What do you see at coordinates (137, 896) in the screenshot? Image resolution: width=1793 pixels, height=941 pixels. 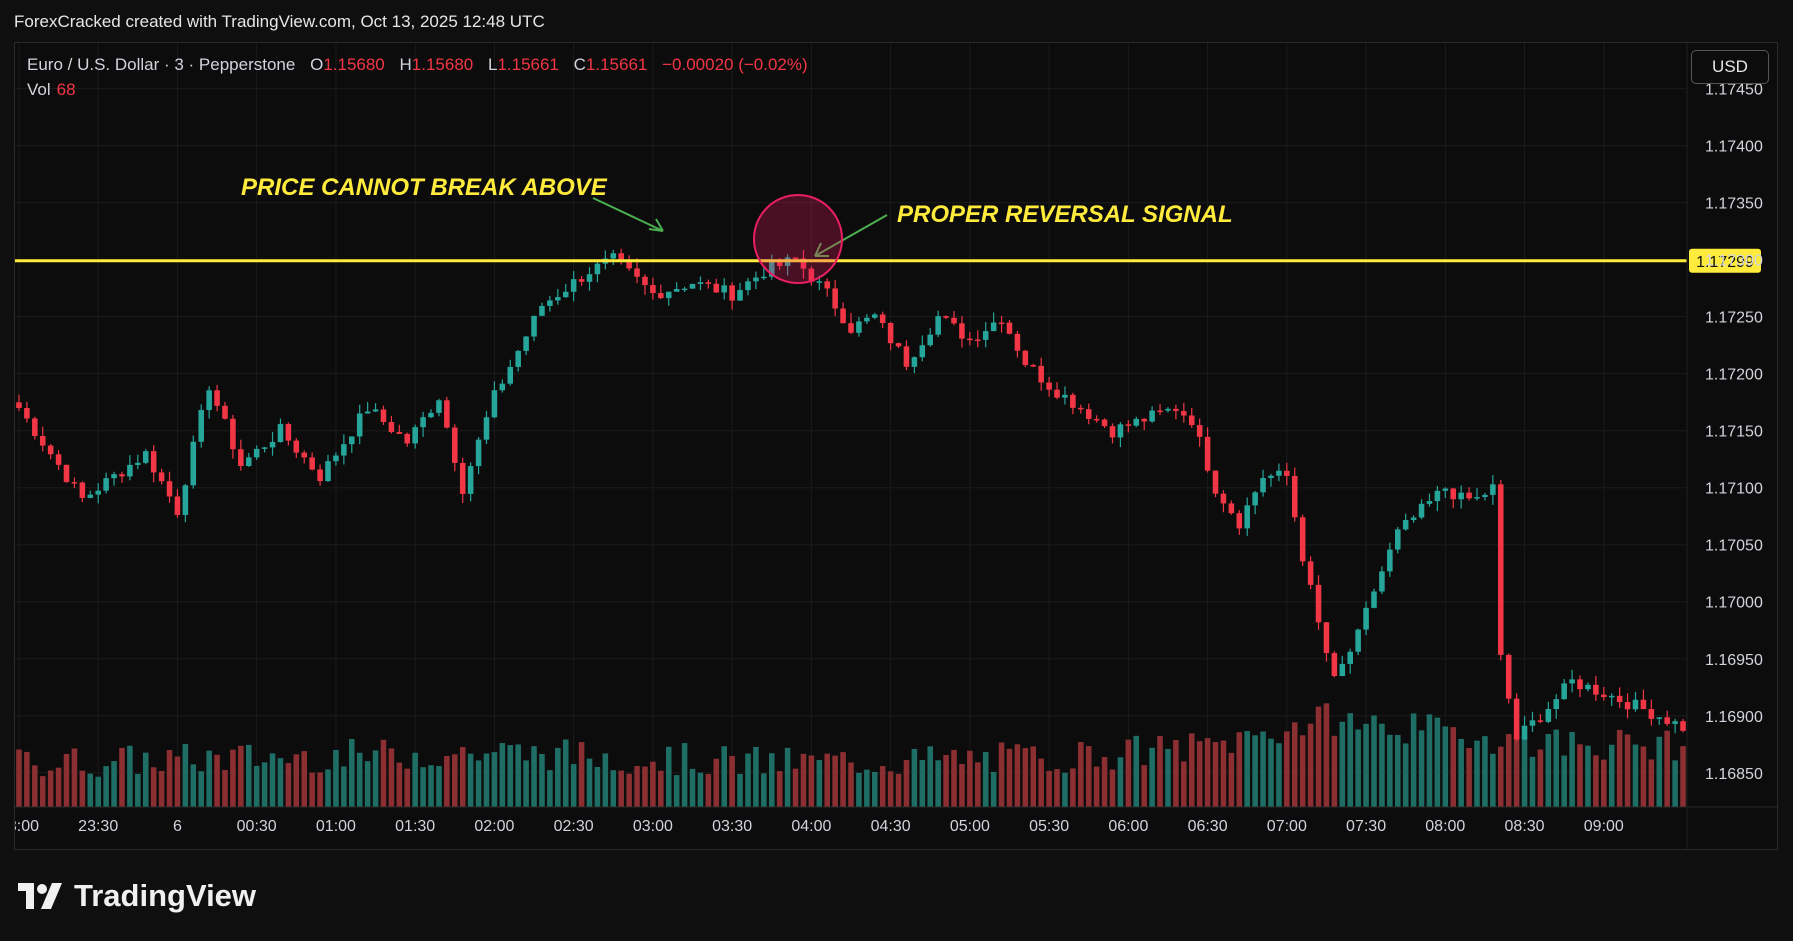 I see `tradingview-brand: TradingView` at bounding box center [137, 896].